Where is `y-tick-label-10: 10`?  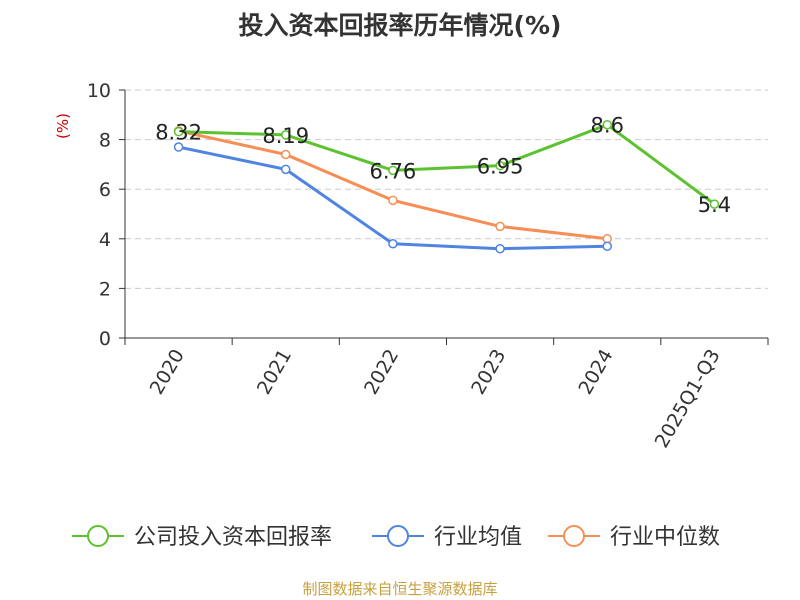
y-tick-label-10: 10 is located at coordinates (99, 91).